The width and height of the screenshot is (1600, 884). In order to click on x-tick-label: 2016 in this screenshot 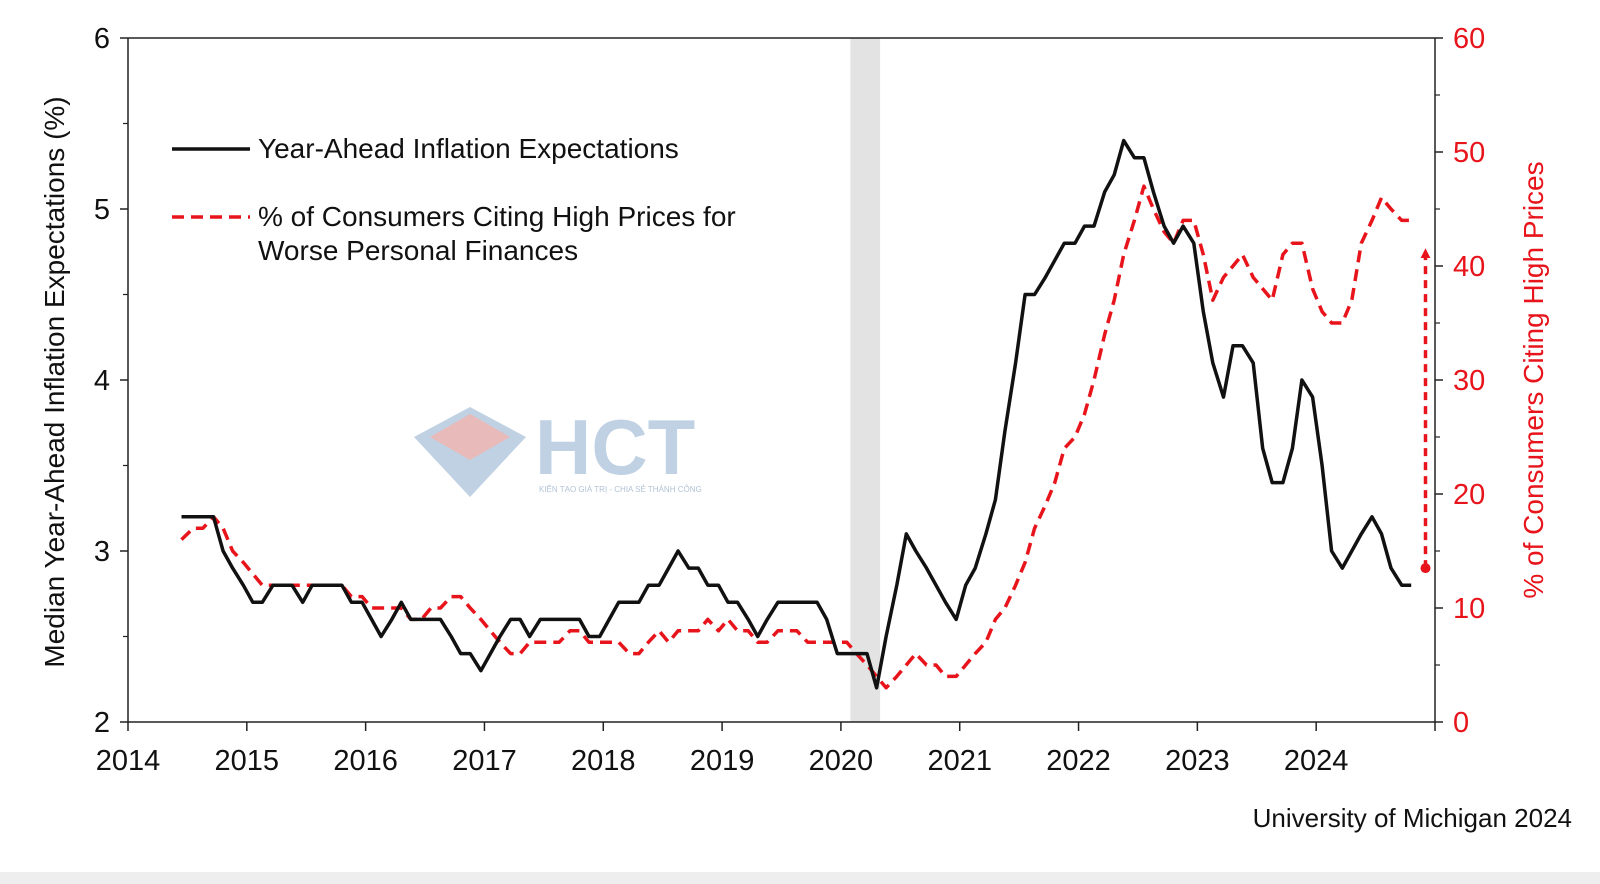, I will do `click(365, 761)`.